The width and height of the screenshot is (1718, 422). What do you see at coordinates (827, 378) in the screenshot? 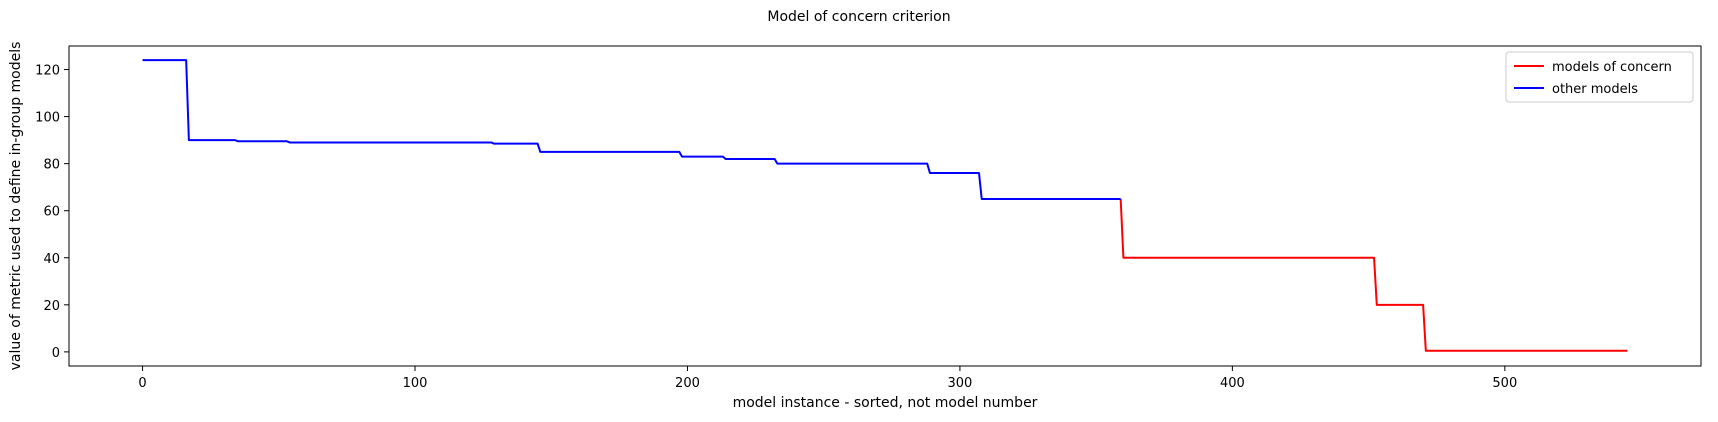
I see `x-axis: 0 100 200 300 400 500` at bounding box center [827, 378].